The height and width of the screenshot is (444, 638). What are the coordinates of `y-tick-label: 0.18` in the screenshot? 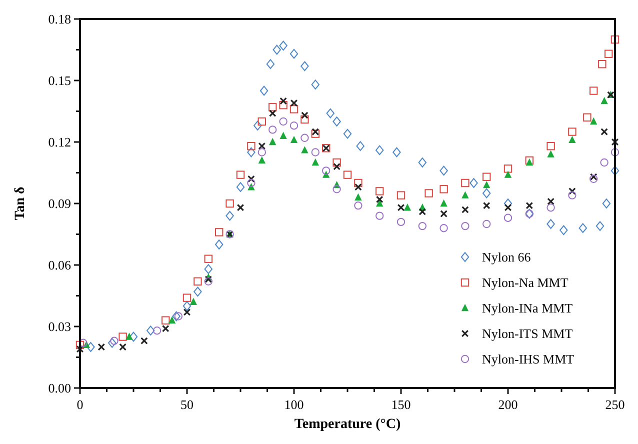 It's located at (59, 19).